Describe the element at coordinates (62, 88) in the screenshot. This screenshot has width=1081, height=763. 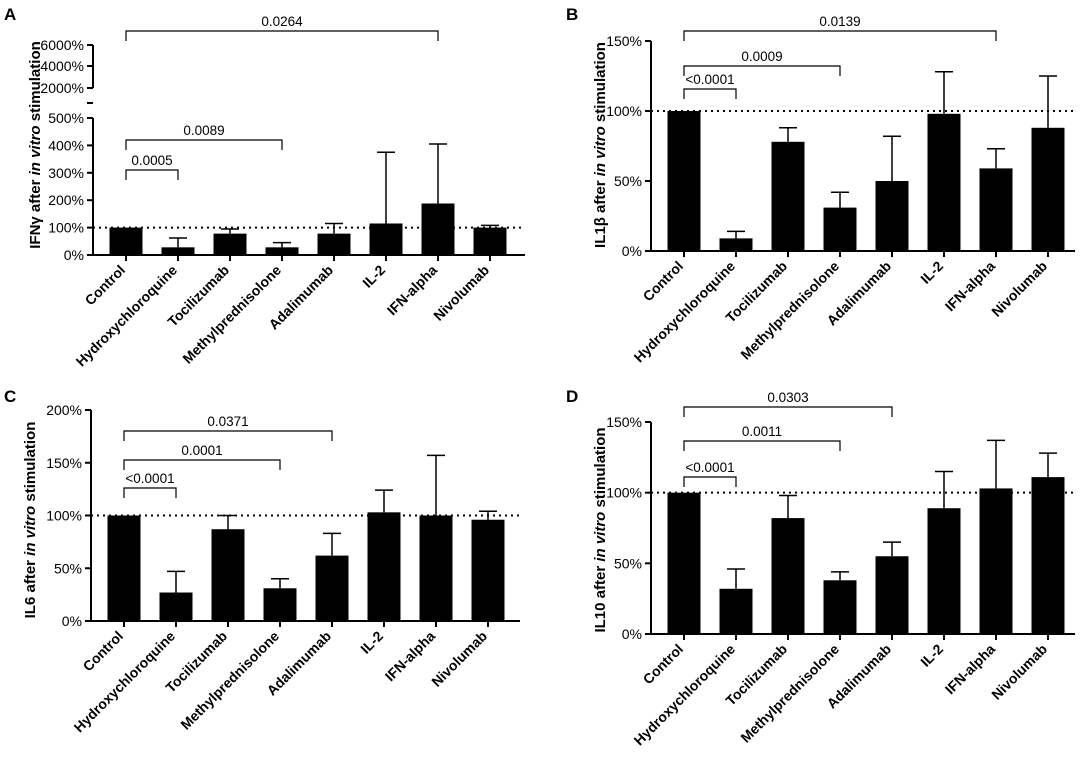
I see `y-tick-label-upper-a: 2000%` at that location.